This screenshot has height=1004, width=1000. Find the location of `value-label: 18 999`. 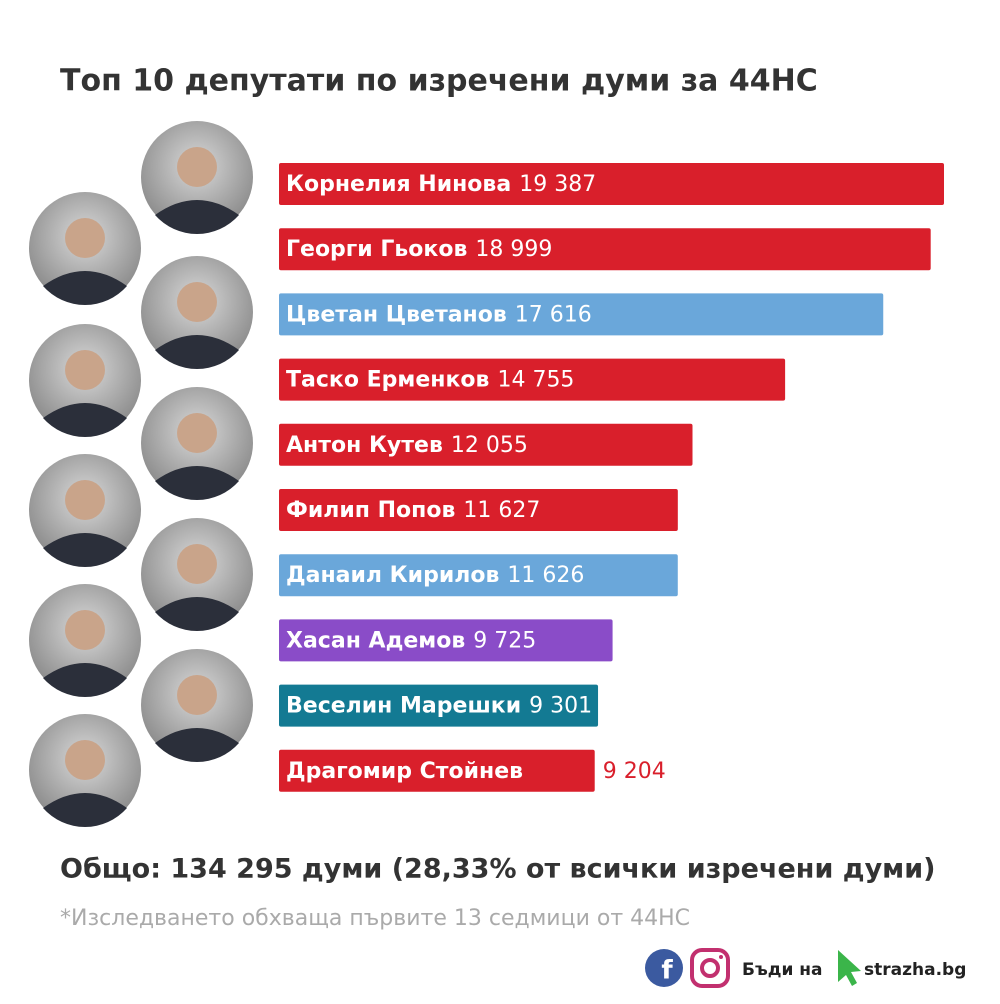

value-label: 18 999 is located at coordinates (513, 249).